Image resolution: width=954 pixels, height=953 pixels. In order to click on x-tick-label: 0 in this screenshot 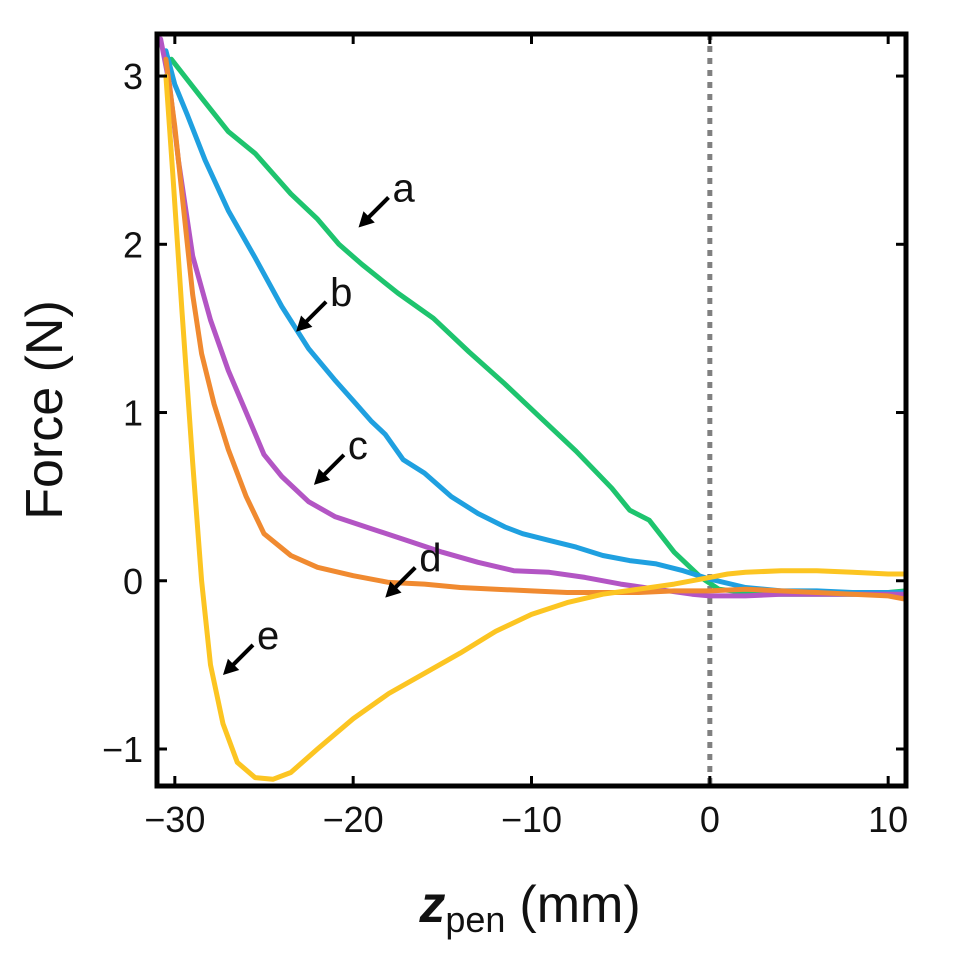, I will do `click(710, 819)`.